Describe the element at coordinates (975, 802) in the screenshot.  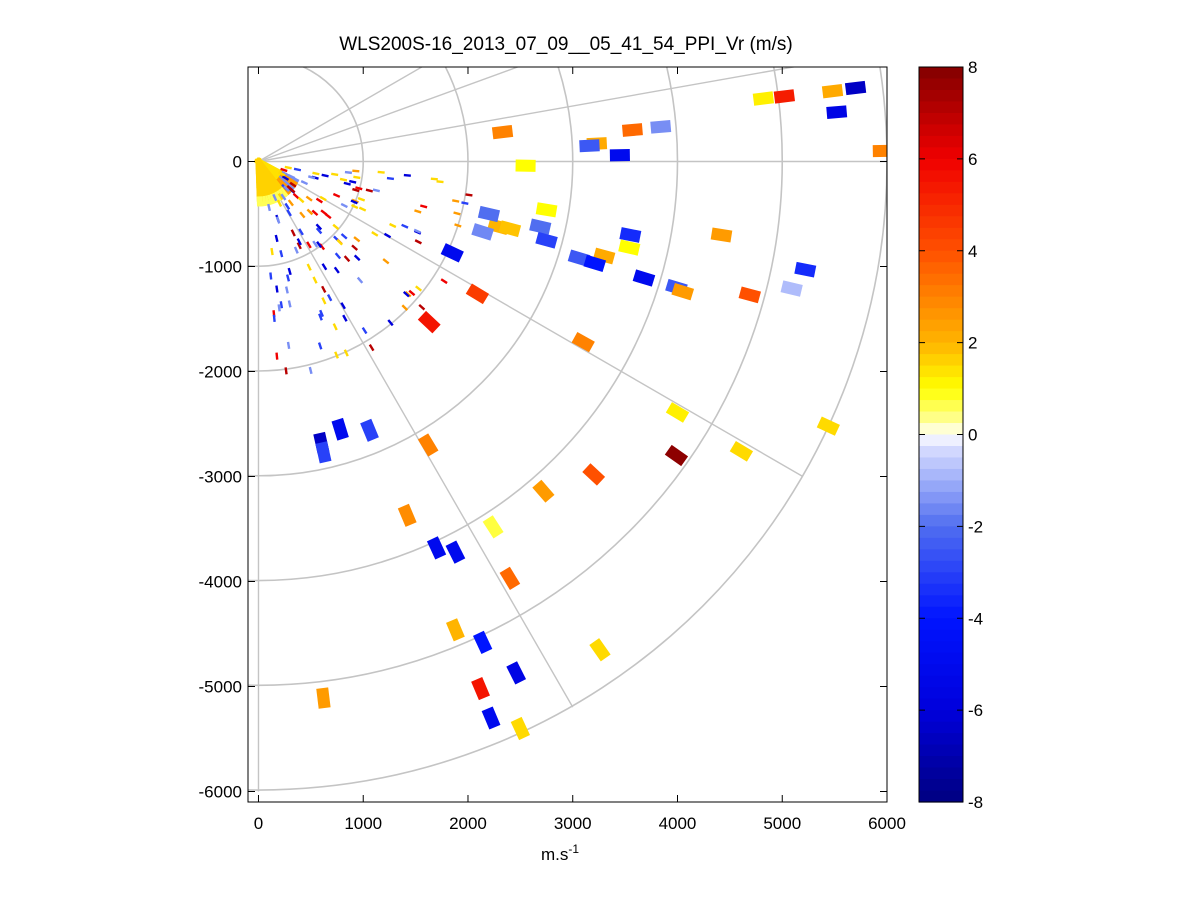
I see `colorbar-tick-label: -8` at that location.